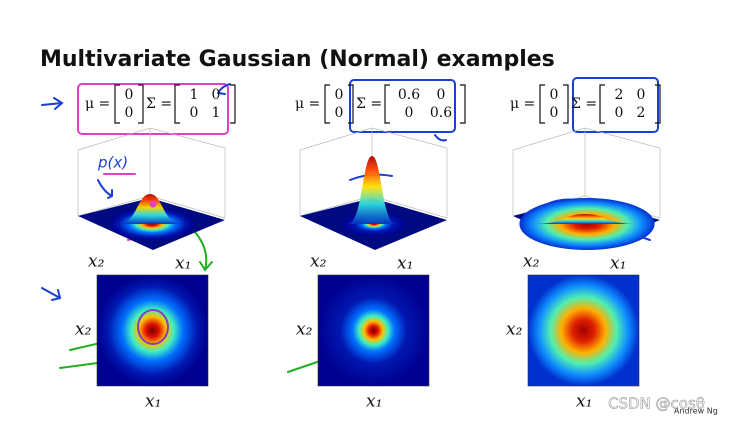 The image size is (739, 421). What do you see at coordinates (656, 404) in the screenshot?
I see `watermark: CSDN @cosθ` at bounding box center [656, 404].